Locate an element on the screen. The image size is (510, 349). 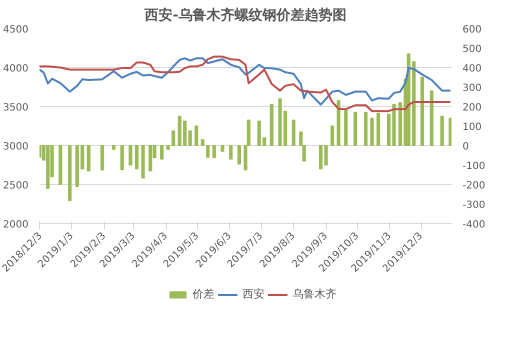
y-tick-label: 4500 is located at coordinates (16, 30).